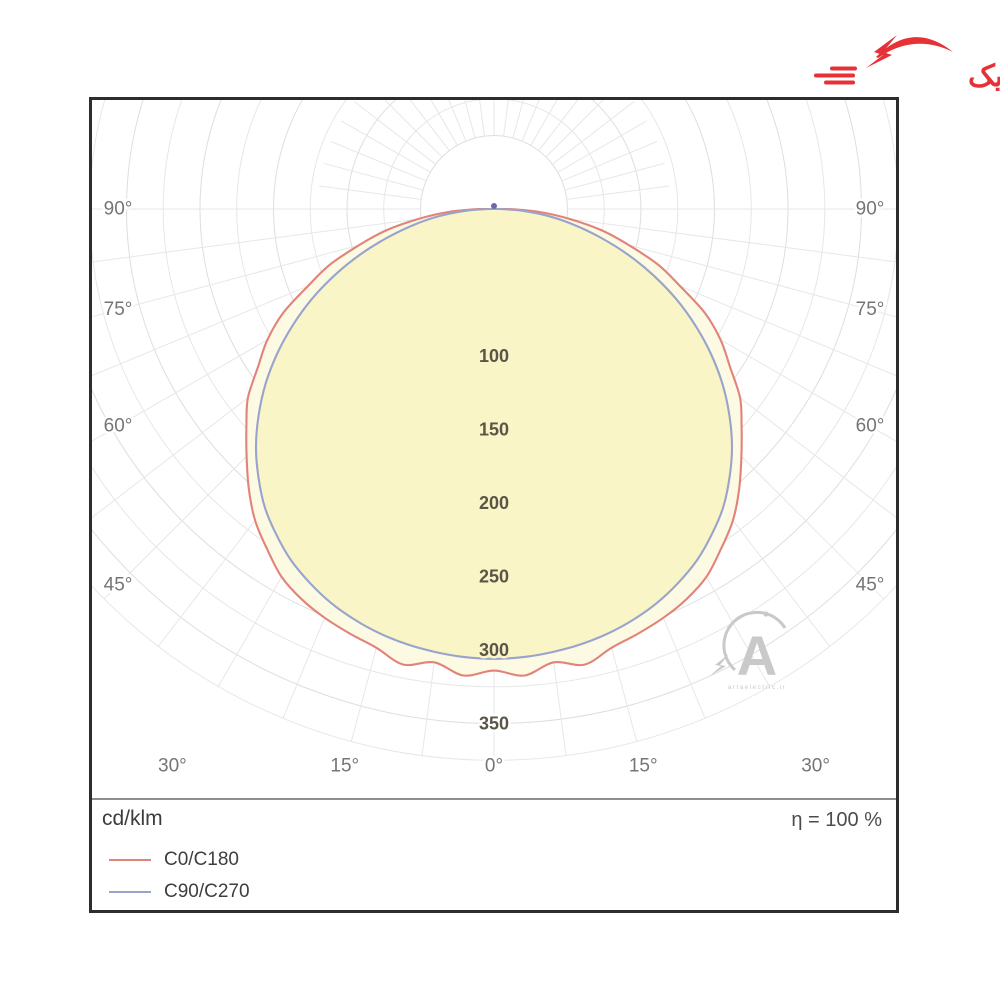 This screenshot has width=1000, height=1000. What do you see at coordinates (719, 665) in the screenshot?
I see `watermark-bolt-icon` at bounding box center [719, 665].